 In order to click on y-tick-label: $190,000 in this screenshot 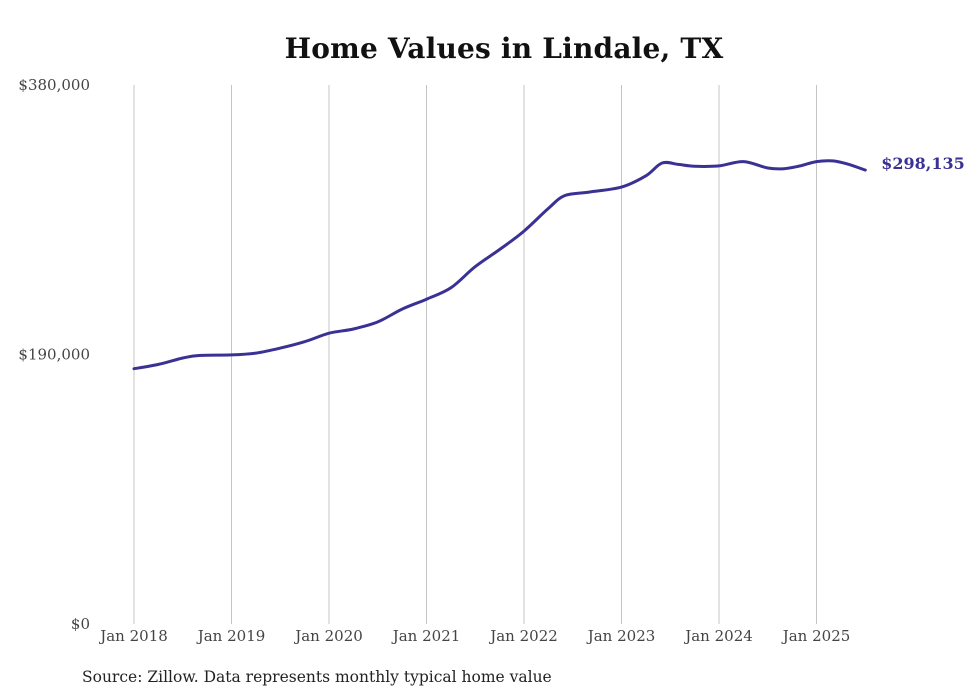, I will do `click(54, 355)`.